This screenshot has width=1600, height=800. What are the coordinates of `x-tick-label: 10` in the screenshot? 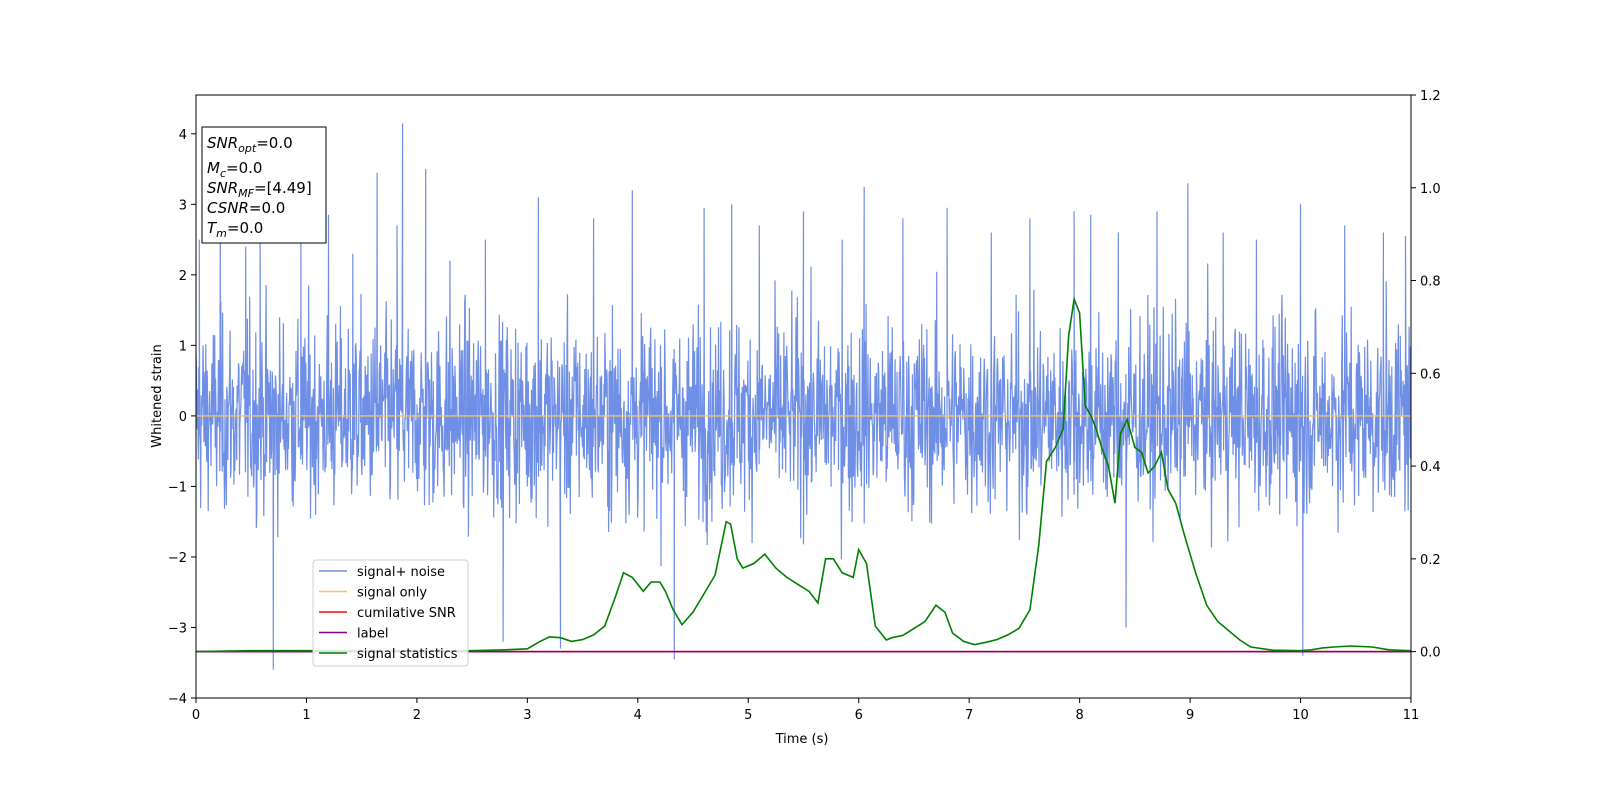 It's located at (1300, 715).